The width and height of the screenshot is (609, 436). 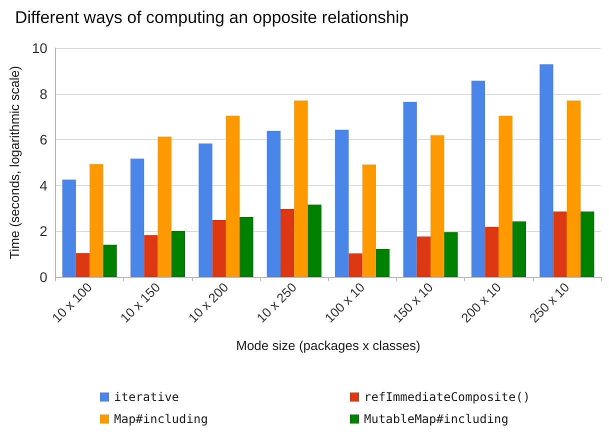 I want to click on x-tick-label: 100 x 10, so click(x=345, y=303).